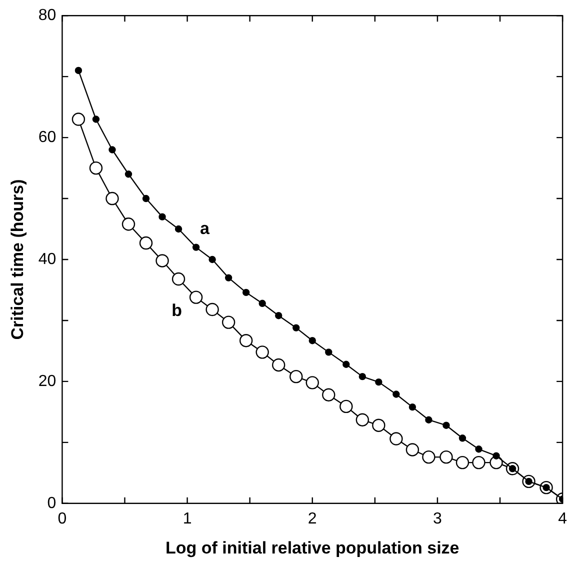 The image size is (573, 567). What do you see at coordinates (51, 503) in the screenshot?
I see `y-tick-label: 0` at bounding box center [51, 503].